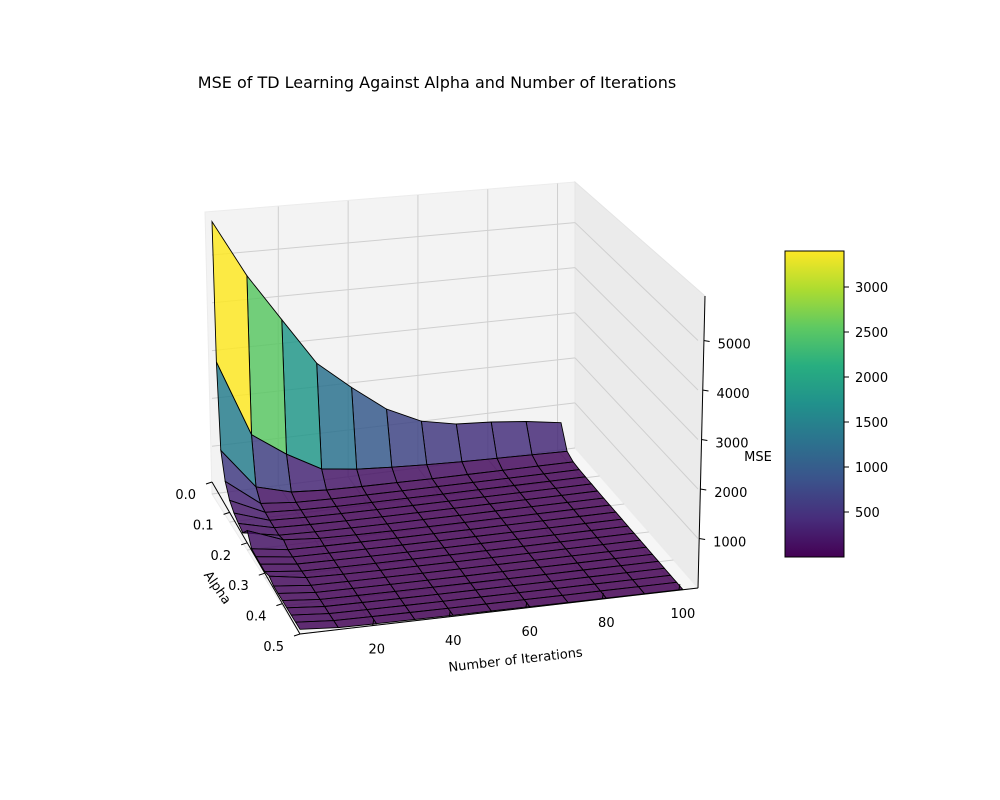 The width and height of the screenshot is (1000, 800). I want to click on colorbar-tick-label: 500, so click(867, 513).